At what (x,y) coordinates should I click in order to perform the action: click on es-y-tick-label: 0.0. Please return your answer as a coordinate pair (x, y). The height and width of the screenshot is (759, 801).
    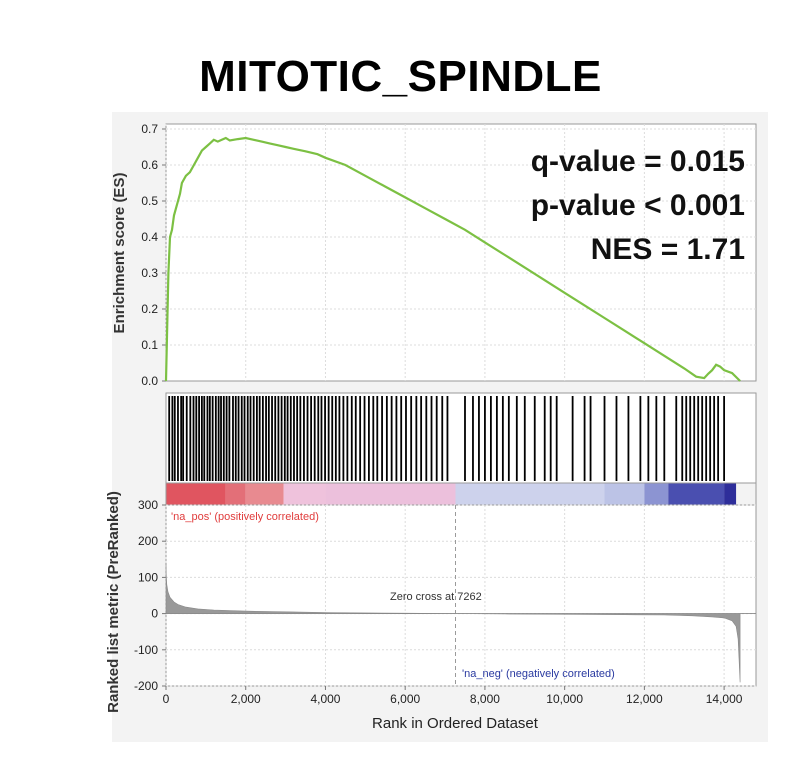
    Looking at the image, I should click on (149, 381).